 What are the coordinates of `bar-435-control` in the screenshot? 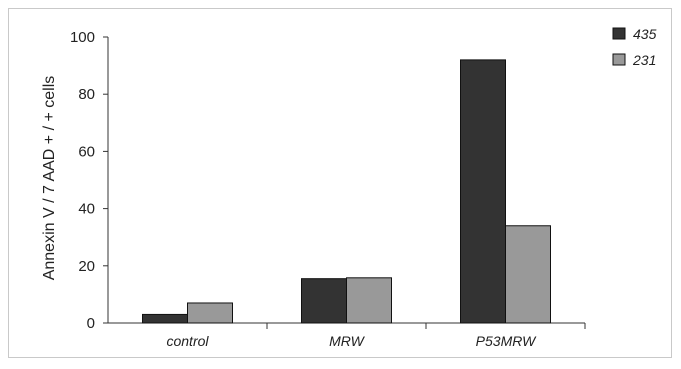 It's located at (165, 318).